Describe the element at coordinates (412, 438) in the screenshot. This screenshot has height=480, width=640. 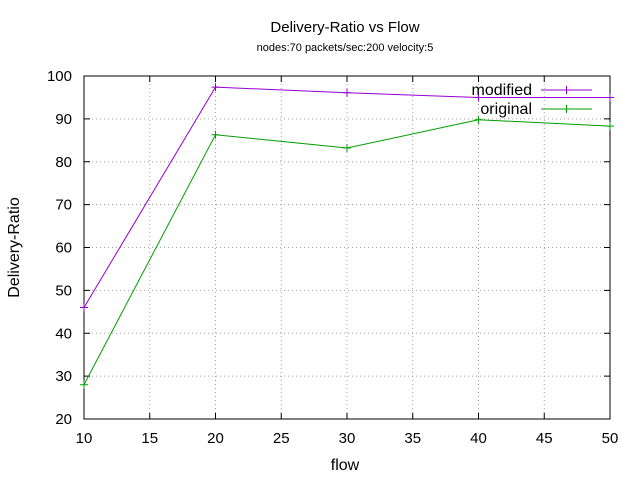
I see `x-tick-label: 35` at that location.